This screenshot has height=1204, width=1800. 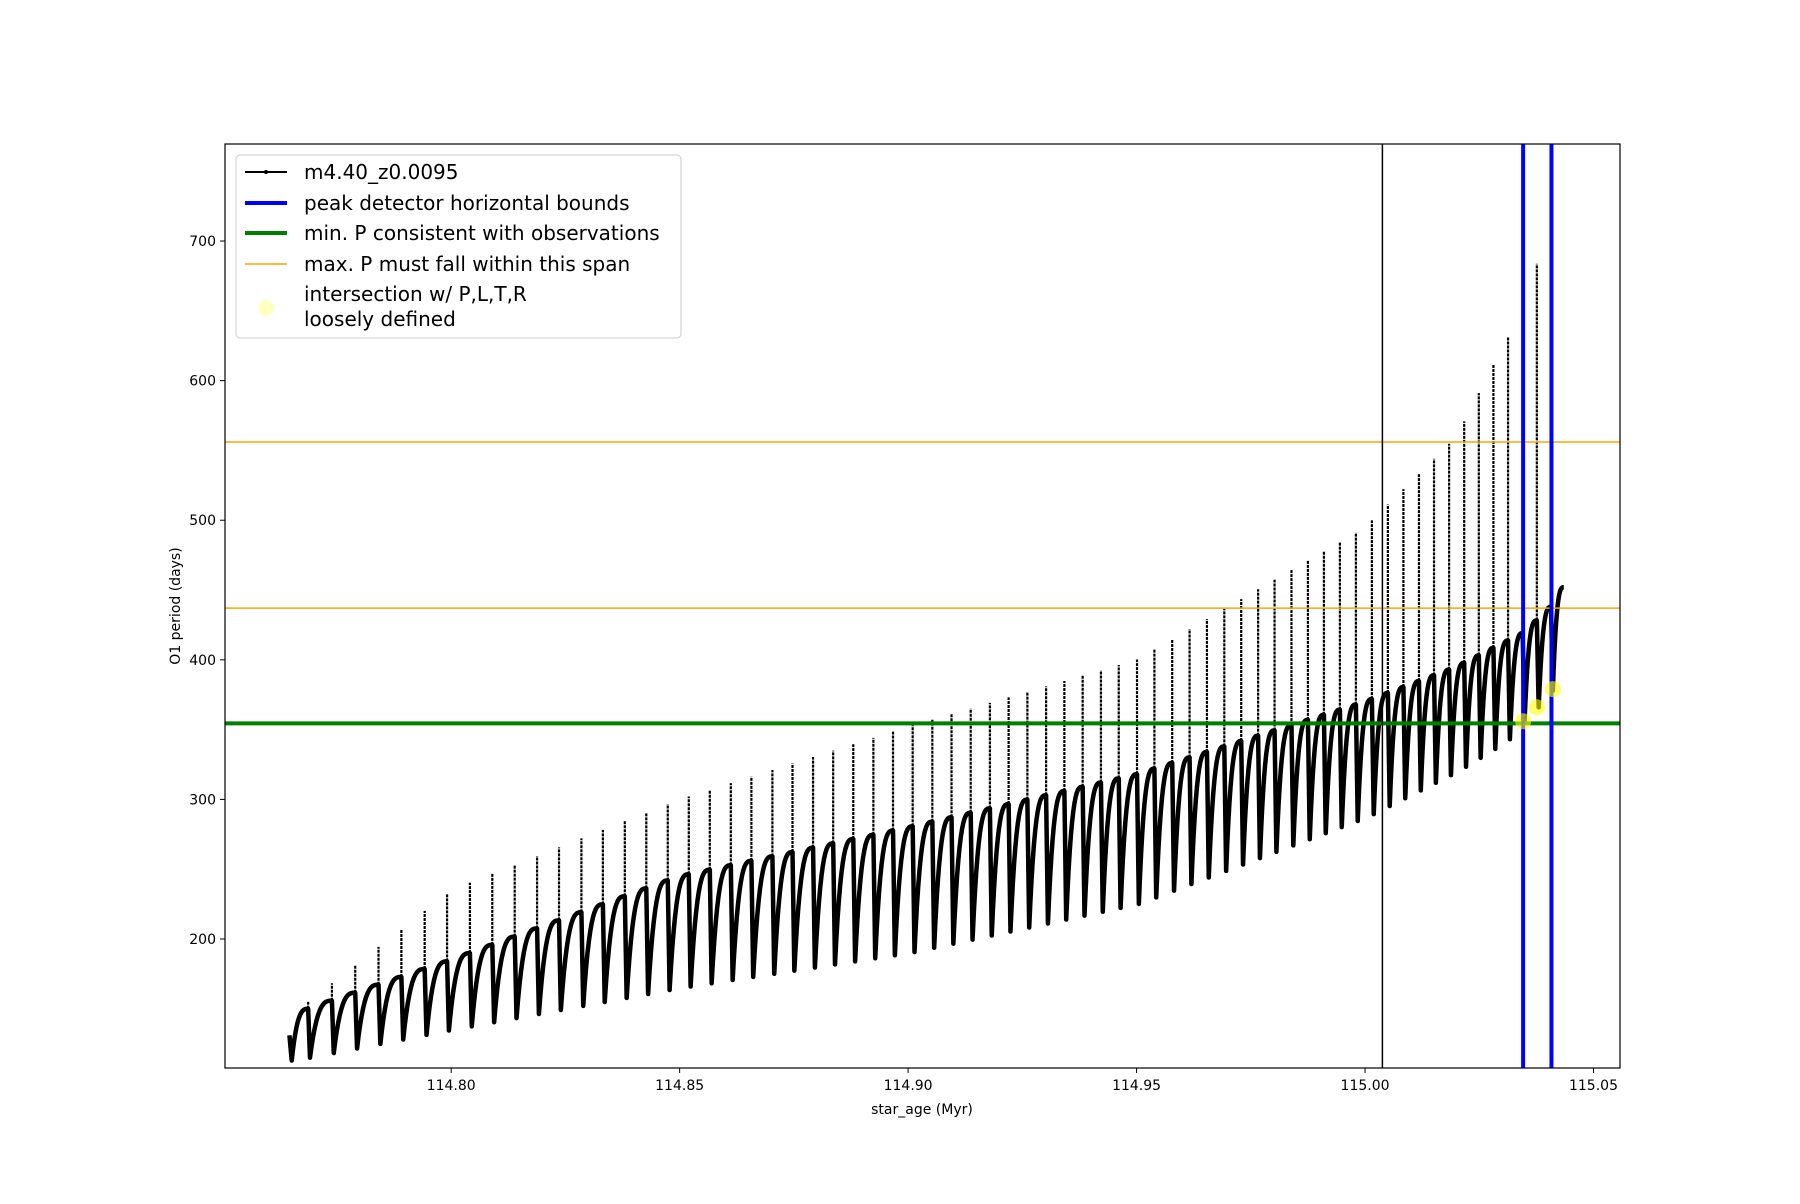 I want to click on legend-label-yellow-2: loosely defined, so click(x=380, y=319).